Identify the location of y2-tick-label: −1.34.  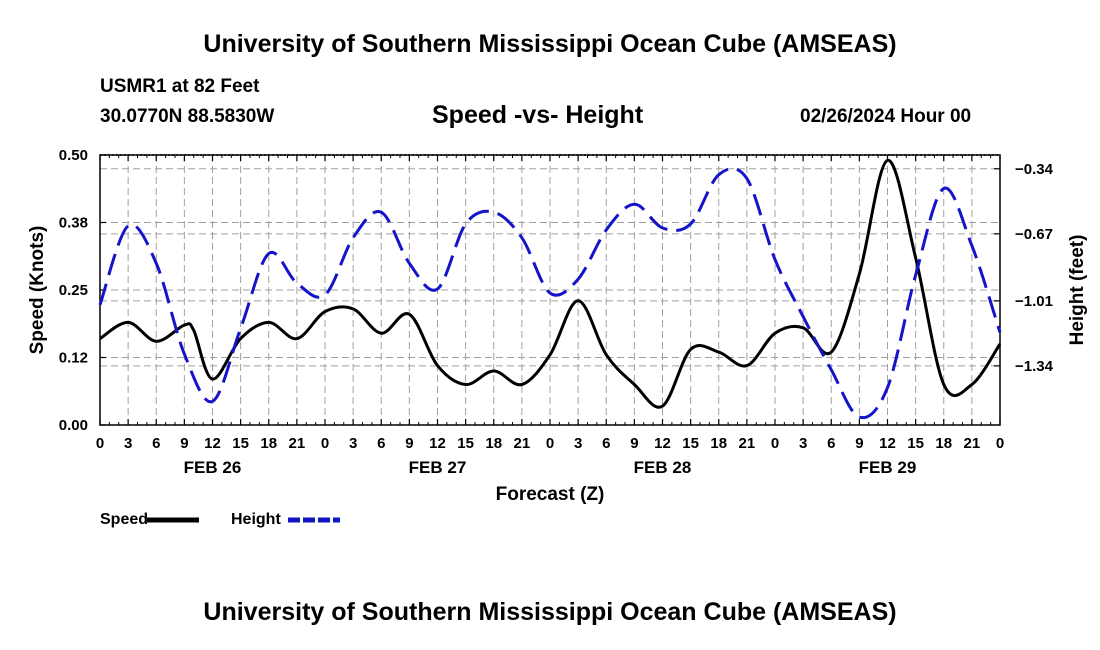
(1034, 366).